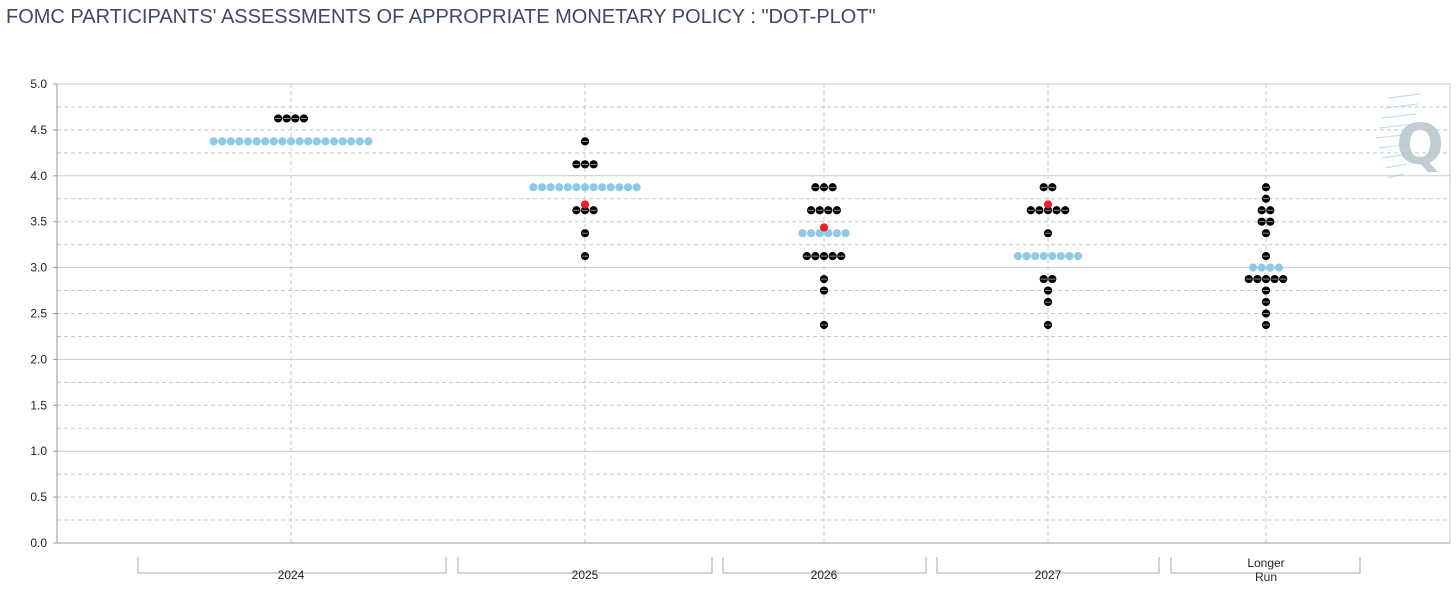  What do you see at coordinates (585, 575) in the screenshot?
I see `x-category-label: 2025` at bounding box center [585, 575].